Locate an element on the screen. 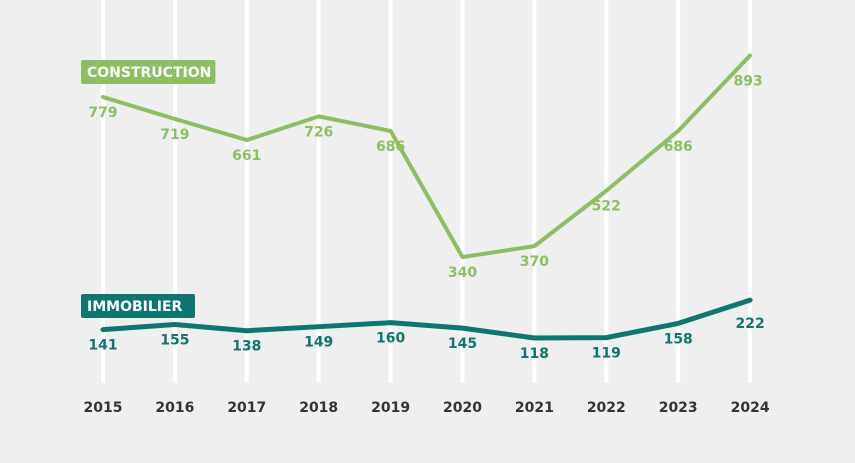 This screenshot has height=463, width=855. x-tick-label: 2021 is located at coordinates (534, 408).